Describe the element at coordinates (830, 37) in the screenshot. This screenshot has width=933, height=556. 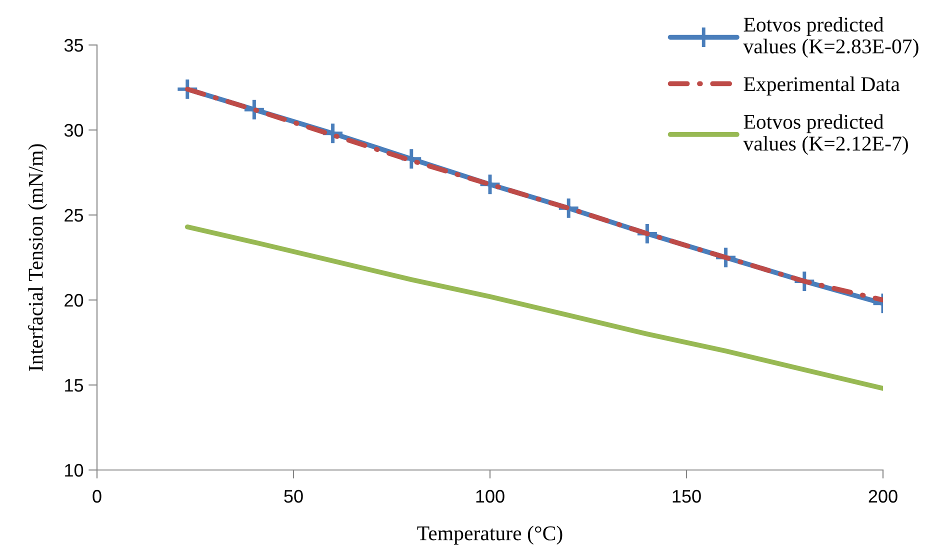
I see `legend-label: Eotvos predicted values (K=2.83E-07)` at that location.